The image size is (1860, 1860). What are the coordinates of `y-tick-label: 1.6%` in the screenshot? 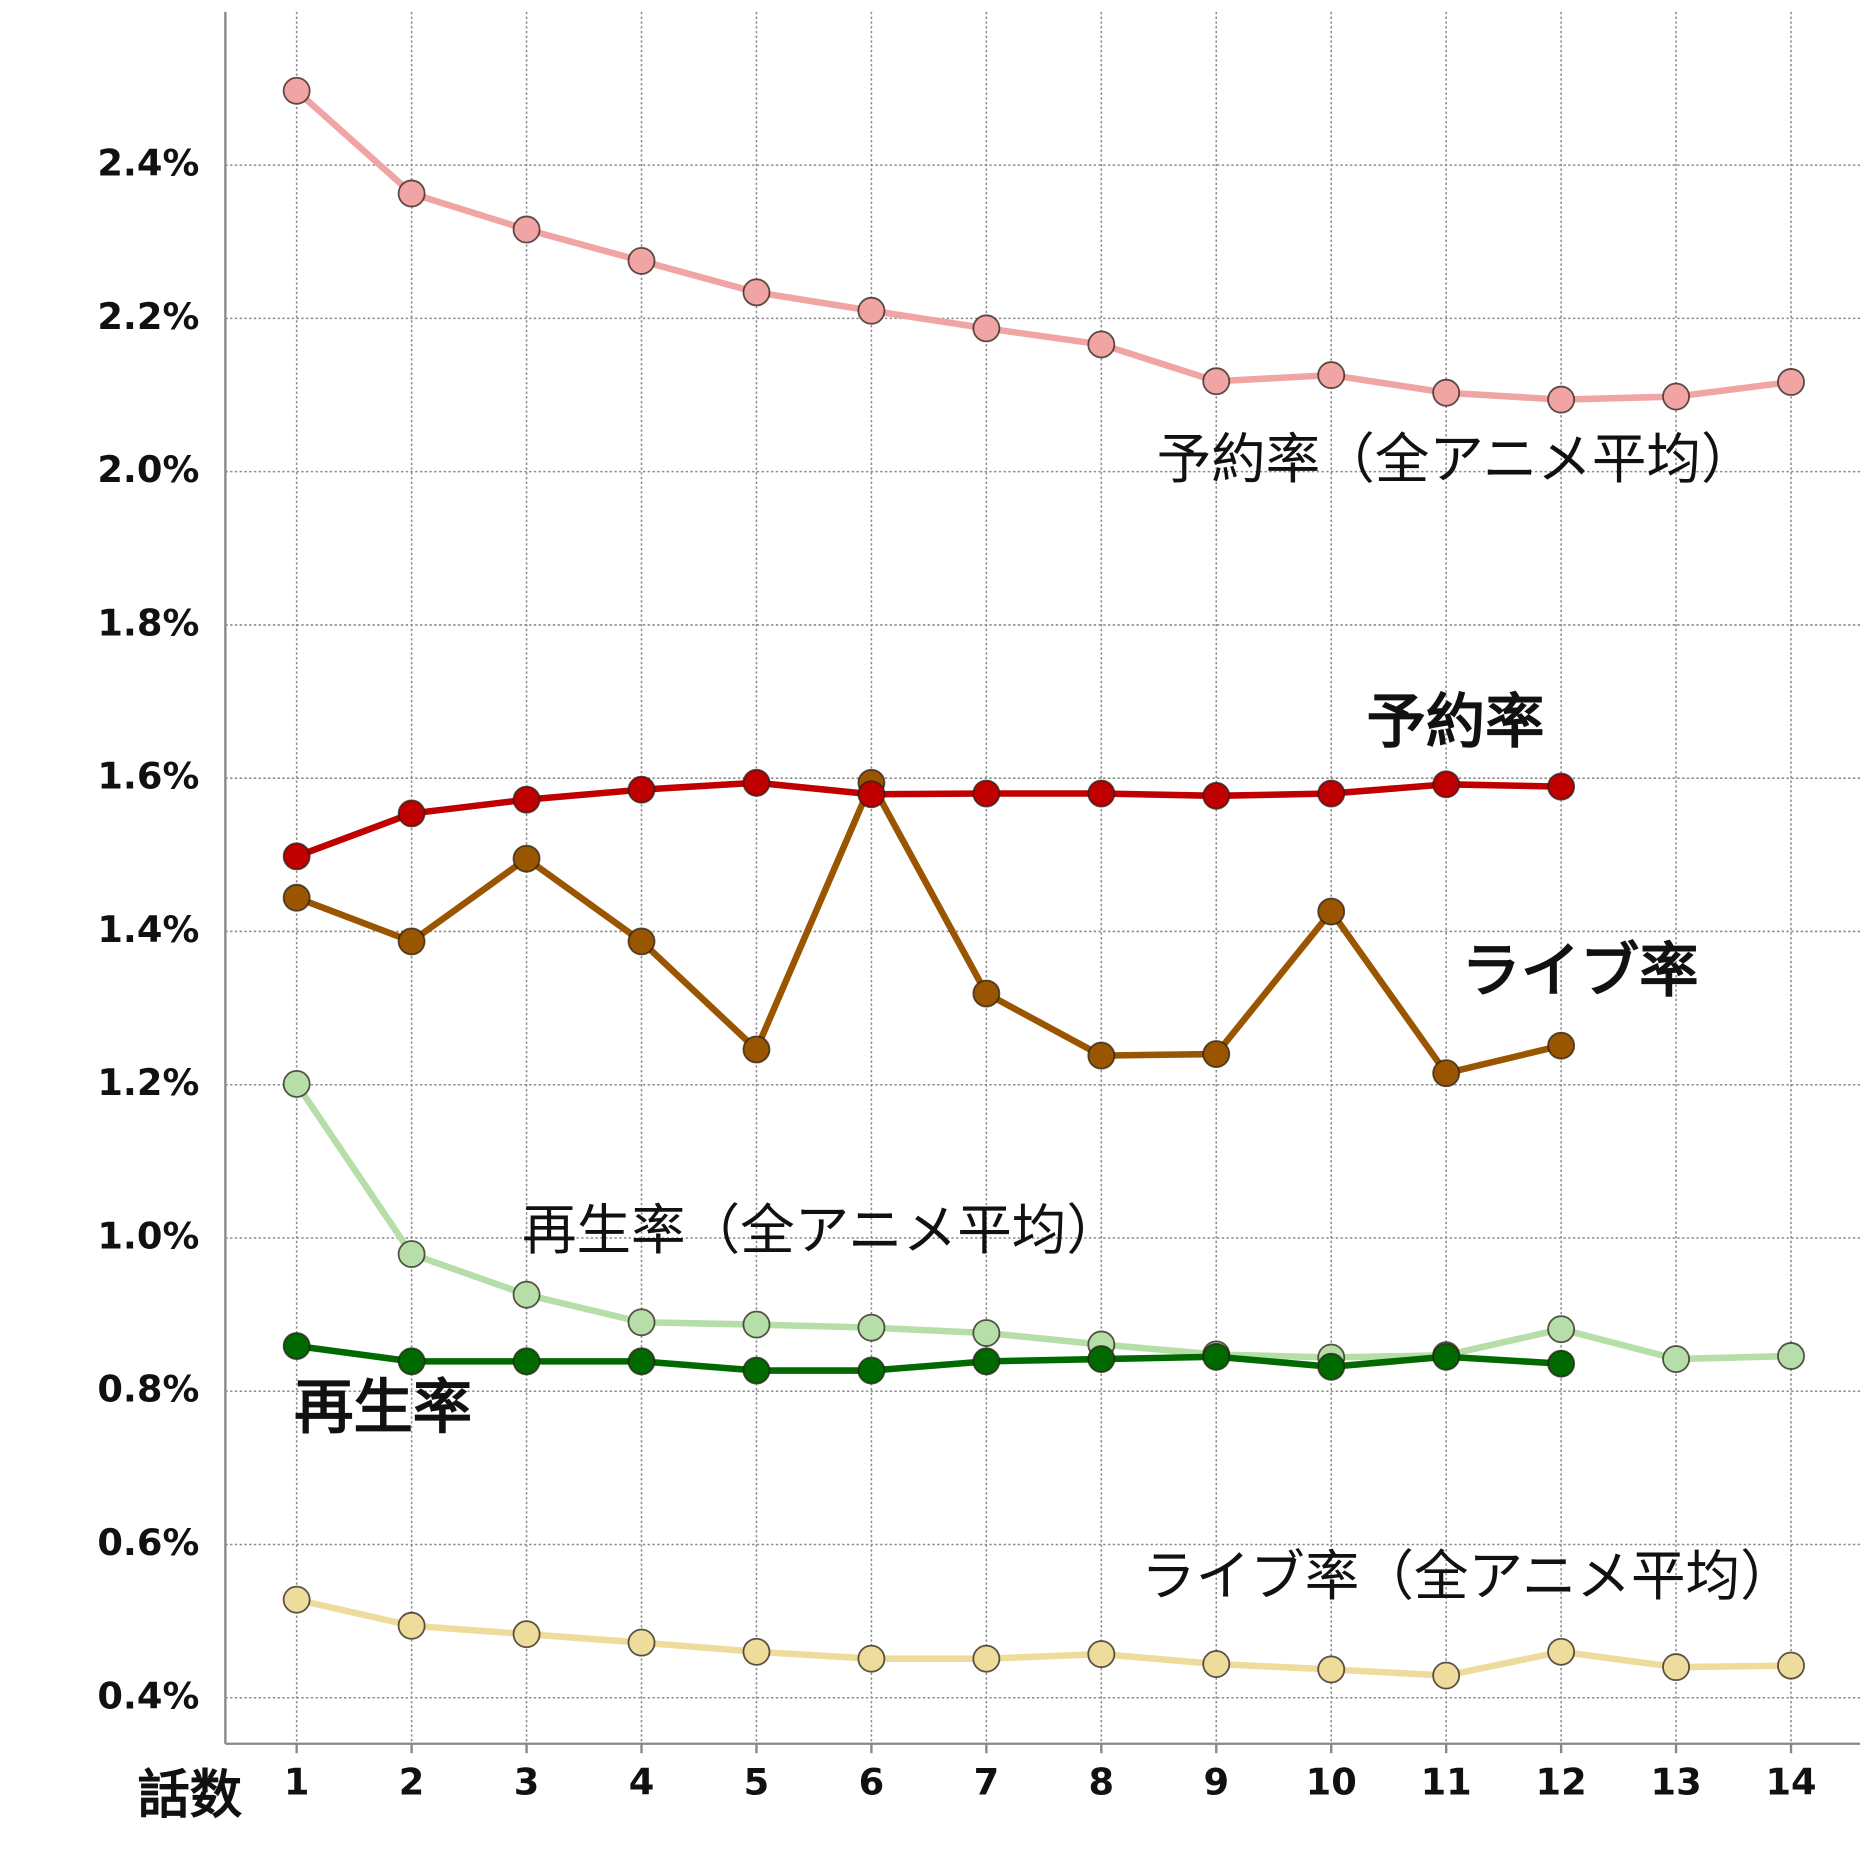 It's located at (148, 776).